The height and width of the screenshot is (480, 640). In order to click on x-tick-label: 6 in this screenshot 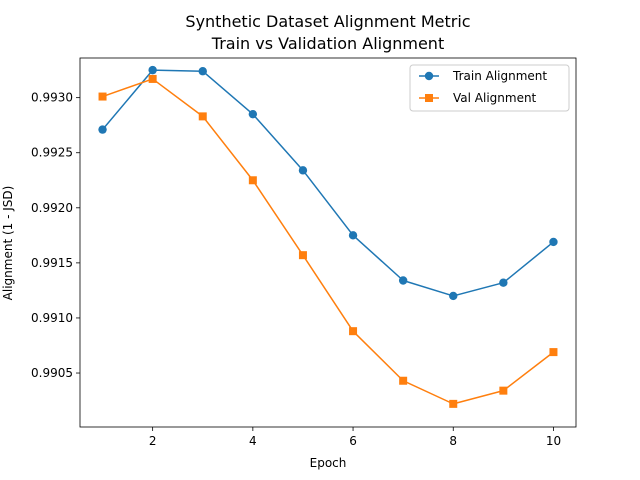, I will do `click(353, 441)`.